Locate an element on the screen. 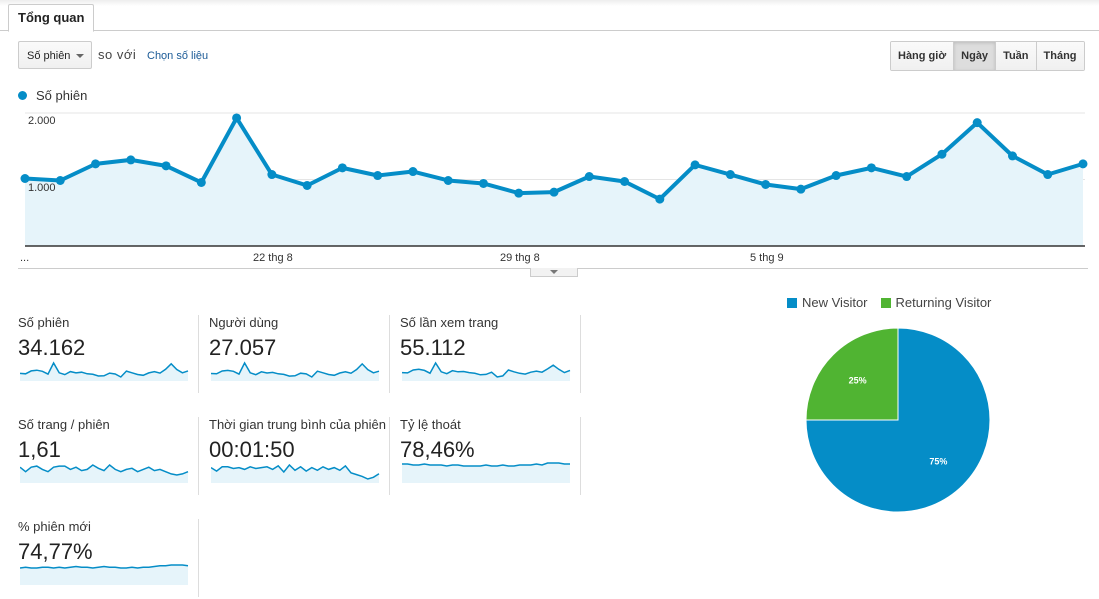 This screenshot has width=1099, height=599. metric-value: 78,46% is located at coordinates (437, 449).